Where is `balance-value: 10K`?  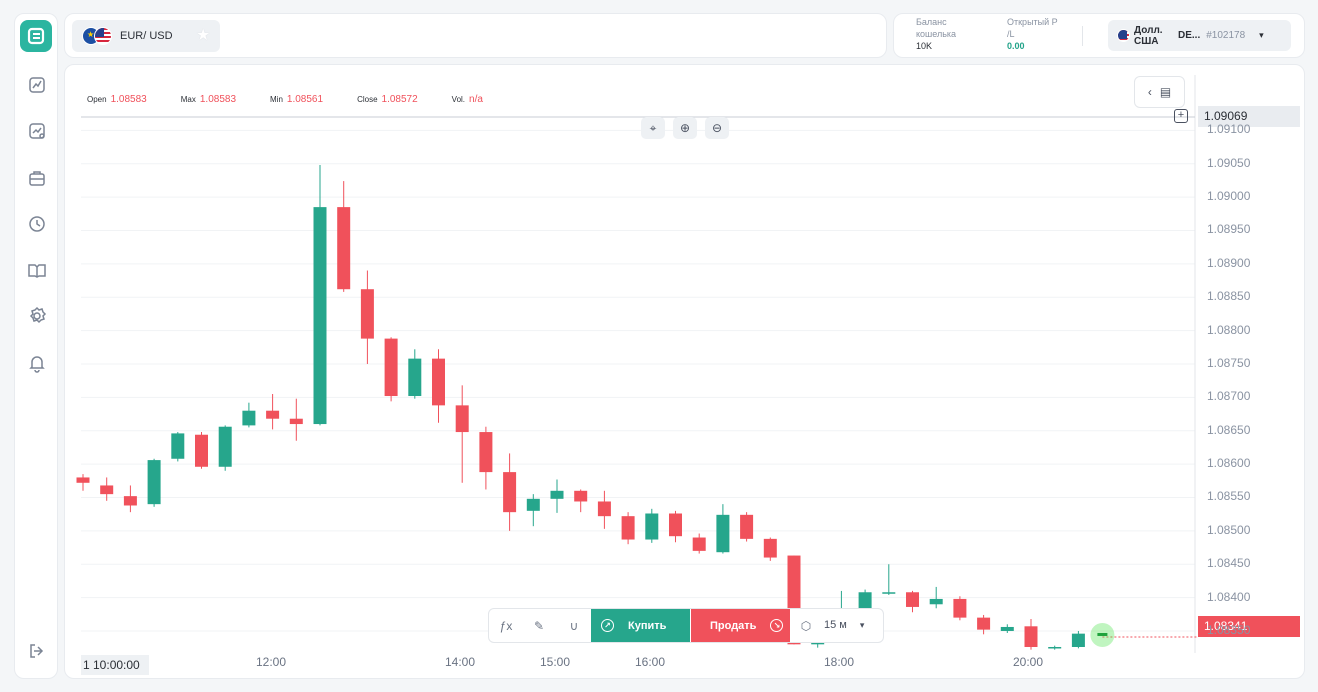 balance-value: 10K is located at coordinates (924, 46).